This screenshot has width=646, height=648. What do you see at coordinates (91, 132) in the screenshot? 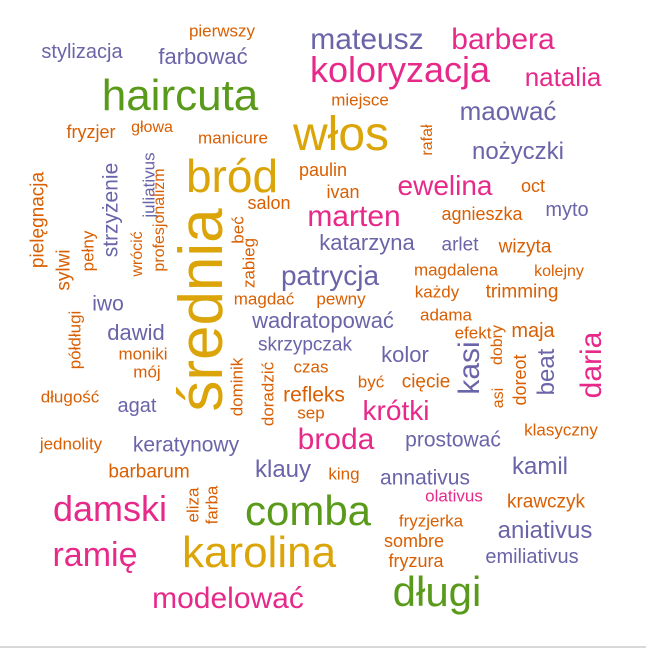
I see `word-fryzjer: fryzjer` at bounding box center [91, 132].